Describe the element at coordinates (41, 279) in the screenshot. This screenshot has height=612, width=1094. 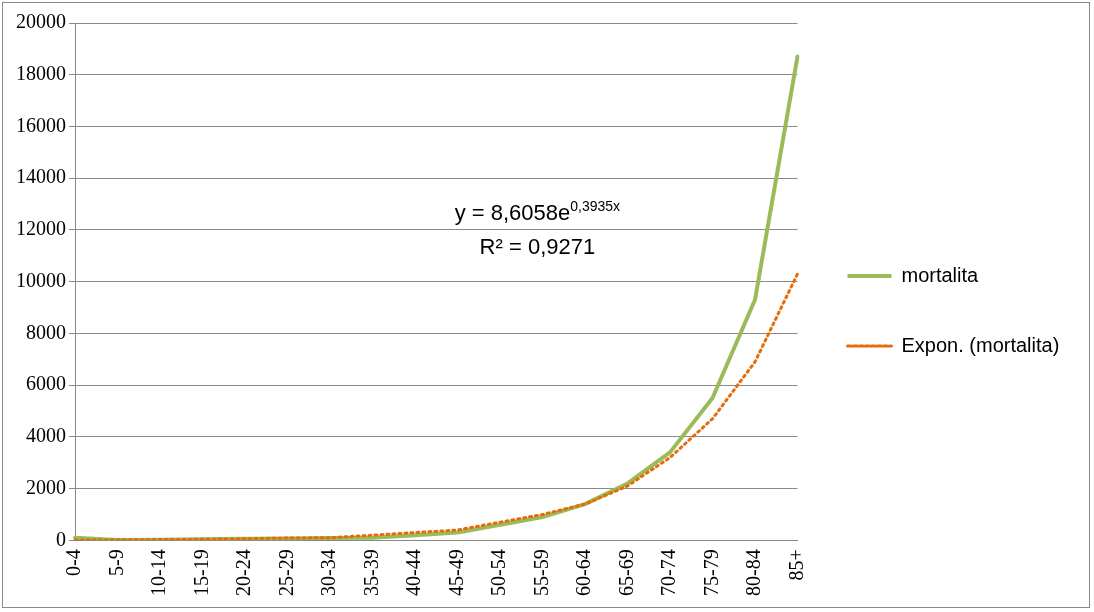
I see `y-tick-label: 10000` at that location.